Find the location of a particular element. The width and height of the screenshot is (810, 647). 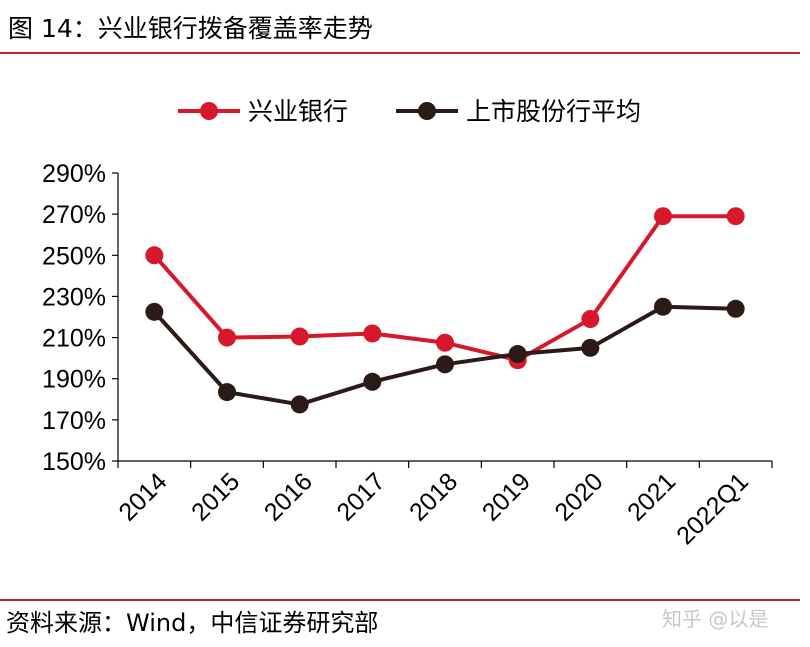

x-tick-label: 2020 is located at coordinates (578, 496).